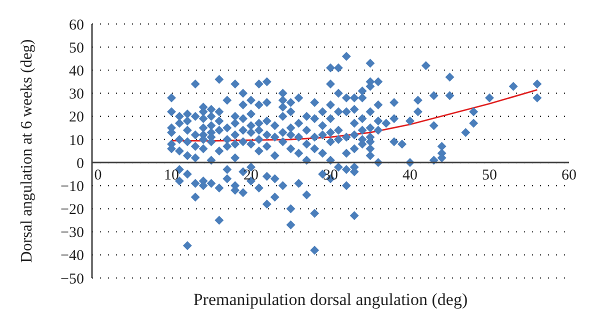  What do you see at coordinates (27, 151) in the screenshot?
I see `y-axis-title: Dorsal angulation at 6 weeks (deg)` at bounding box center [27, 151].